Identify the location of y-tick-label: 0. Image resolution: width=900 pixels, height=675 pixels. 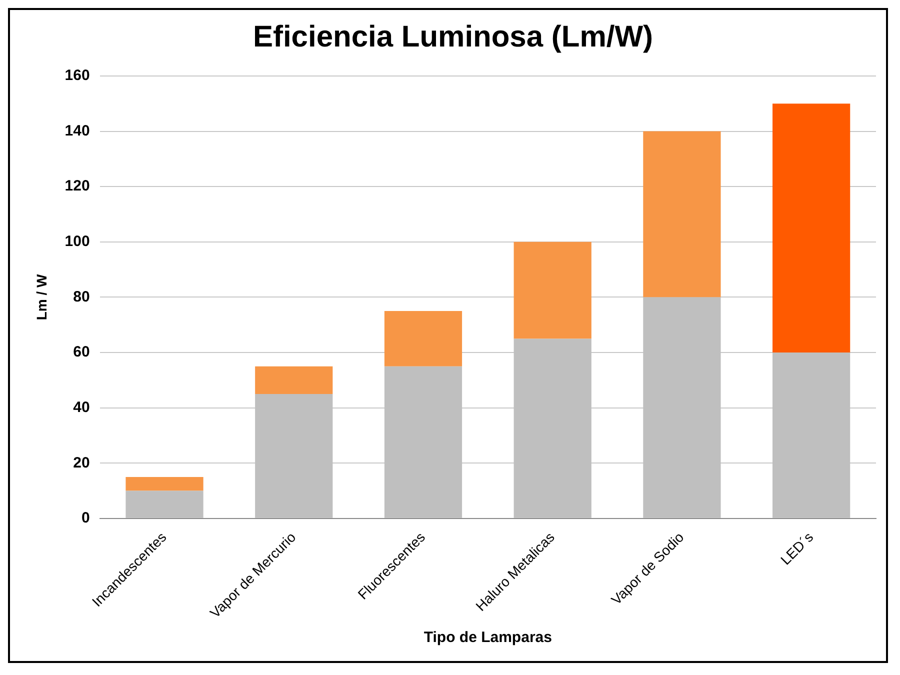
(85, 518).